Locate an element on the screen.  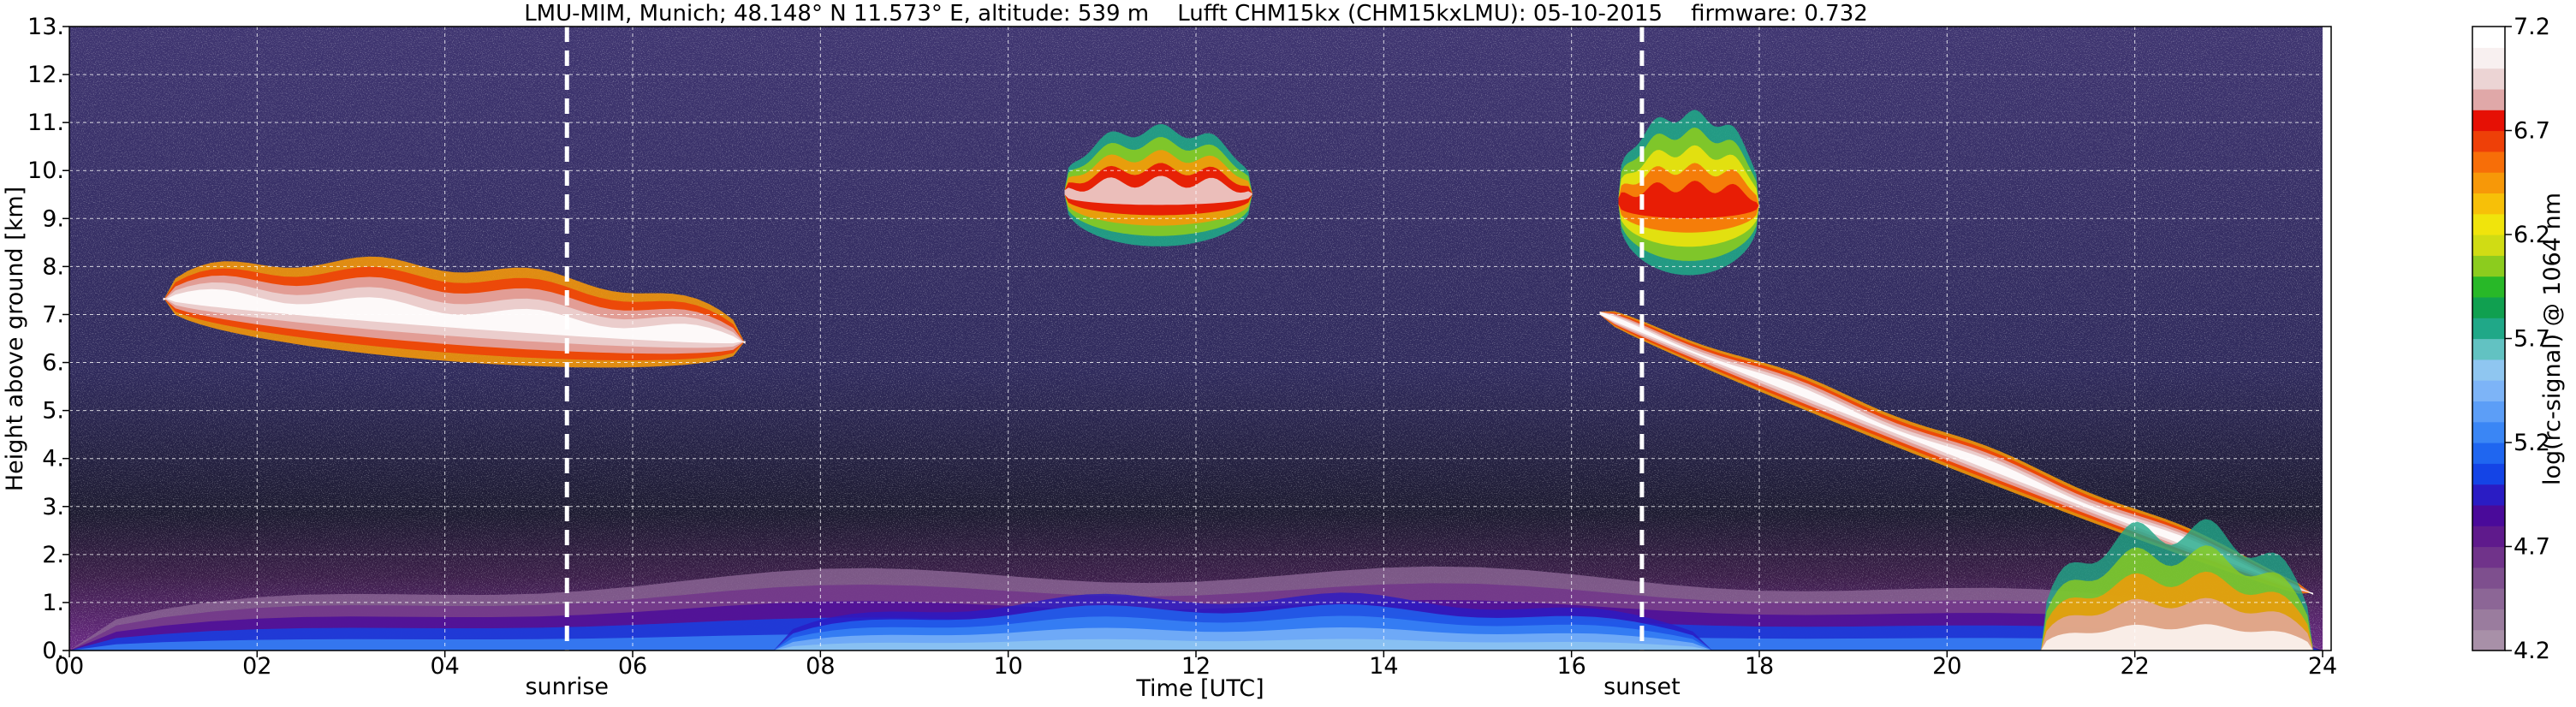
x-tick-label: 06 is located at coordinates (632, 666).